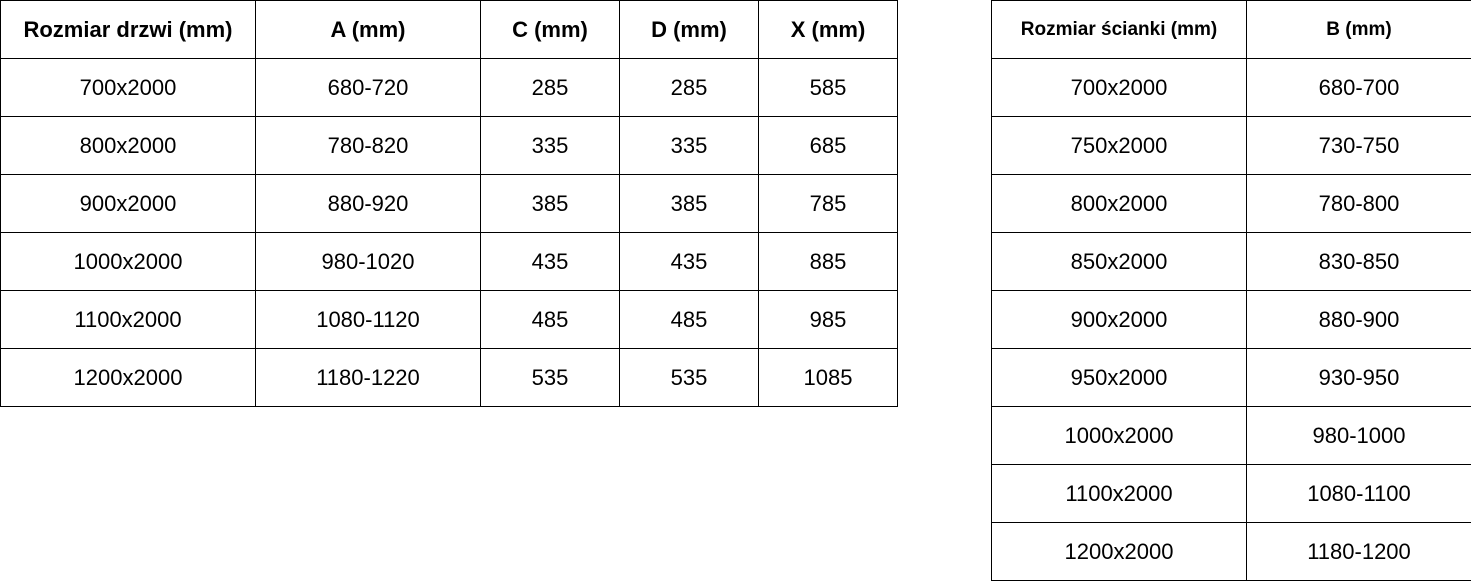 The image size is (1471, 581). Describe the element at coordinates (1358, 29) in the screenshot. I see `column-header: B (mm)` at that location.